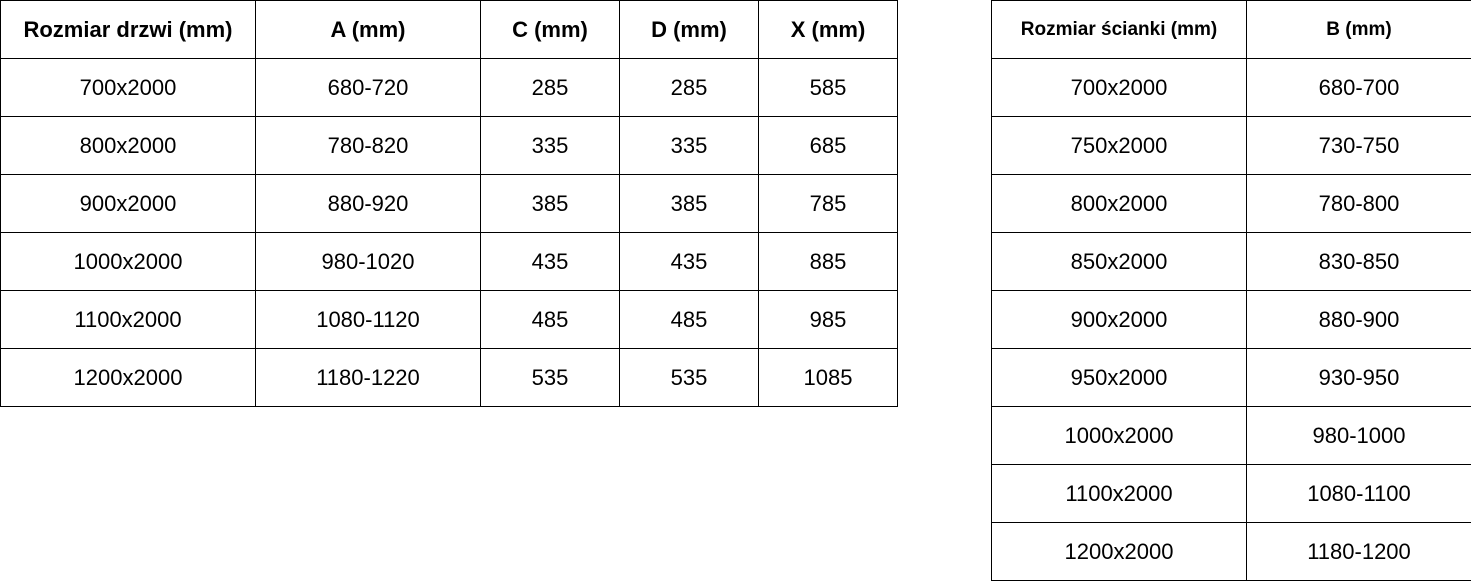 The image size is (1471, 581). Describe the element at coordinates (1358, 29) in the screenshot. I see `column-header: B (mm)` at that location.